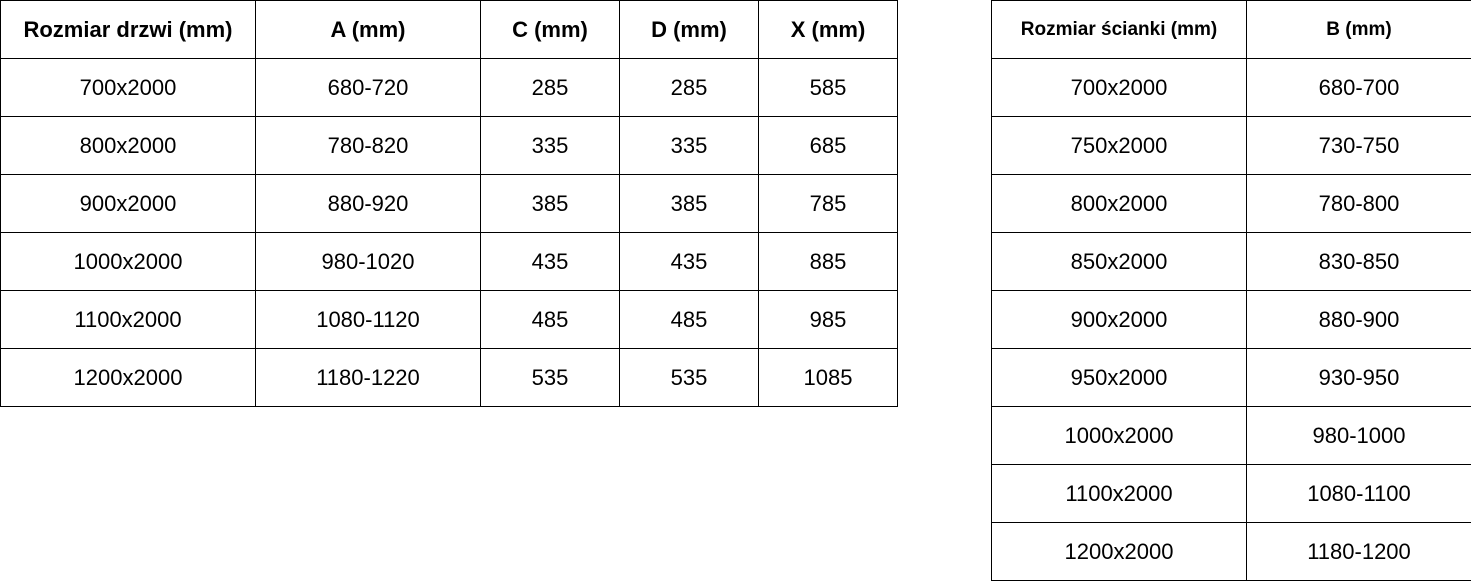 The image size is (1471, 581). Describe the element at coordinates (1358, 29) in the screenshot. I see `column-header: B (mm)` at that location.